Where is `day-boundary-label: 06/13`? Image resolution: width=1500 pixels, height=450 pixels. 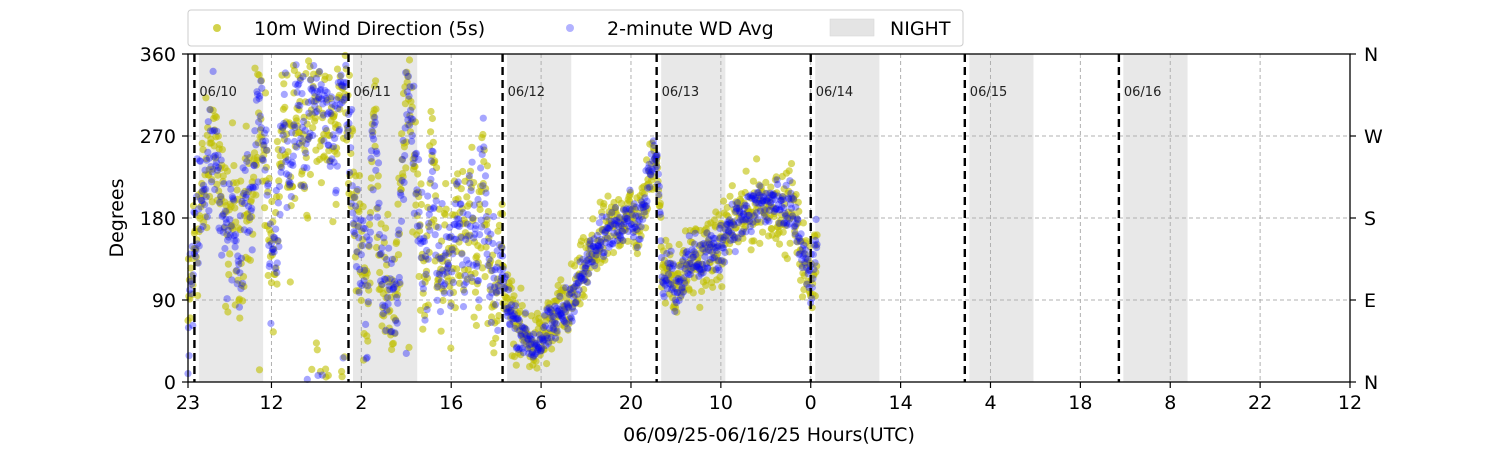 day-boundary-label: 06/13 is located at coordinates (680, 92).